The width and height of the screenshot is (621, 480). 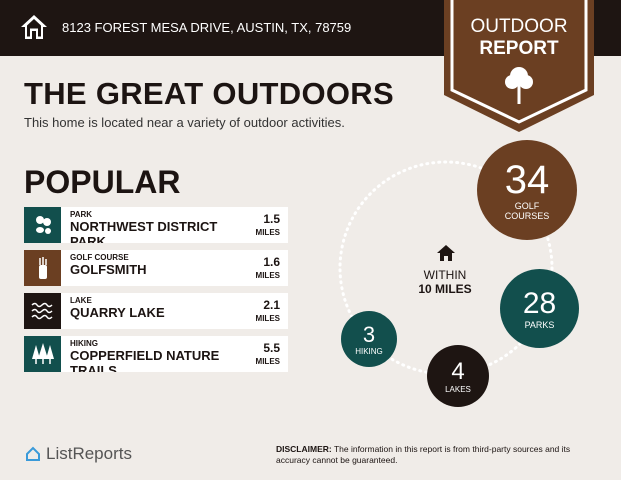 What do you see at coordinates (271, 262) in the screenshot?
I see `item-distance: 1.6` at bounding box center [271, 262].